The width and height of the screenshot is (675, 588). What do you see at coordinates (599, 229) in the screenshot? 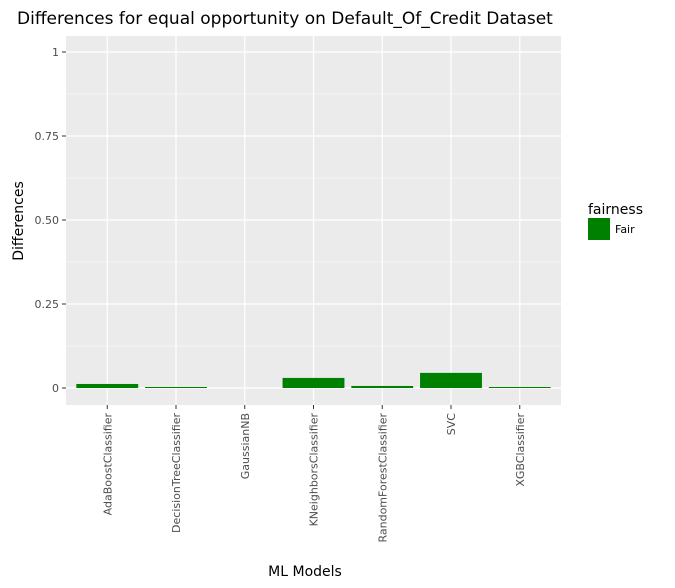
I see `legend-key-fair` at bounding box center [599, 229].